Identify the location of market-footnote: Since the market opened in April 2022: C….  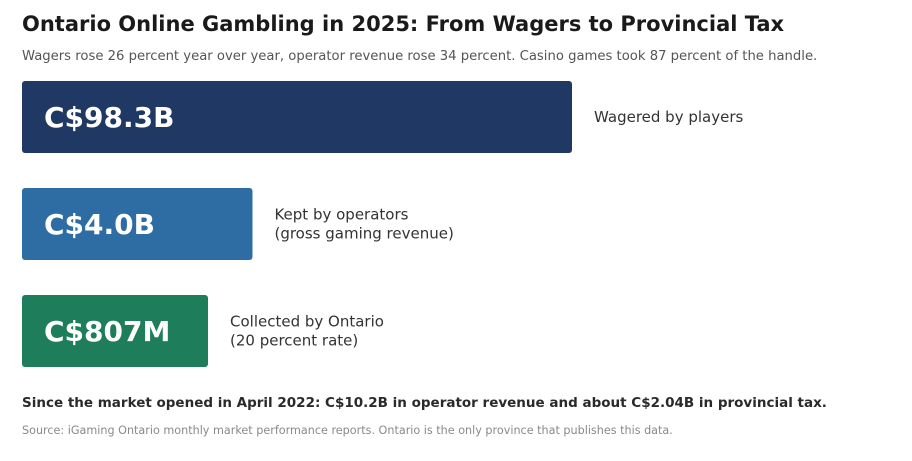
(424, 403).